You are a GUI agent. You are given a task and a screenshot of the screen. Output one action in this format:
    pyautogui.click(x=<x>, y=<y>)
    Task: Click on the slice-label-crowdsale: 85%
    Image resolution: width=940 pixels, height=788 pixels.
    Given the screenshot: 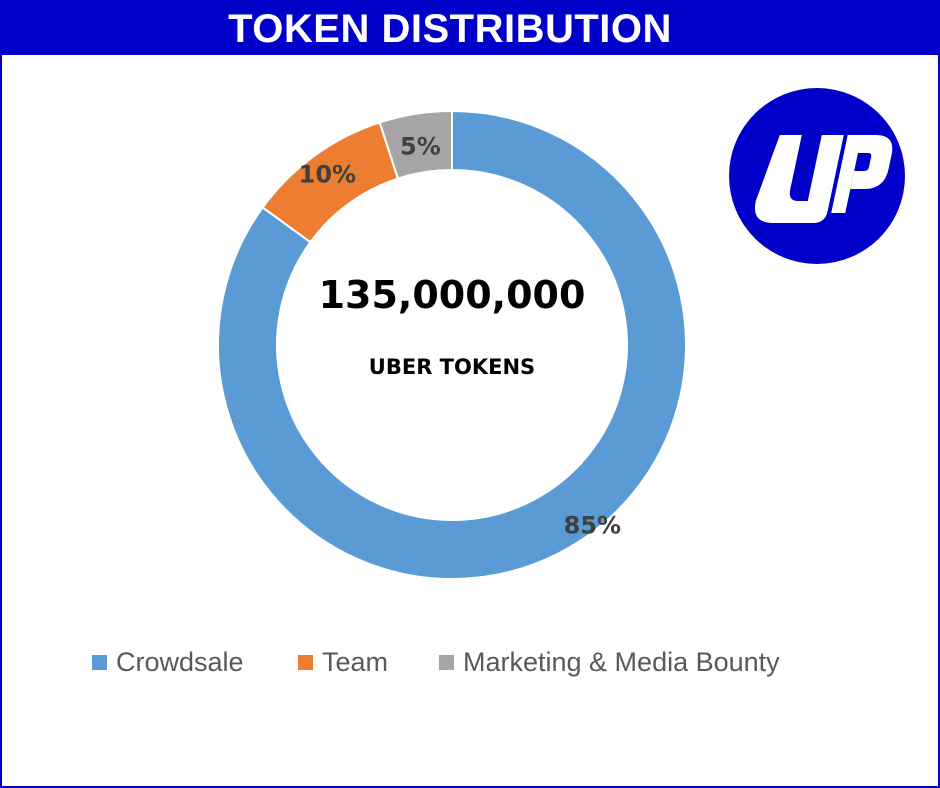 What is the action you would take?
    pyautogui.click(x=592, y=526)
    